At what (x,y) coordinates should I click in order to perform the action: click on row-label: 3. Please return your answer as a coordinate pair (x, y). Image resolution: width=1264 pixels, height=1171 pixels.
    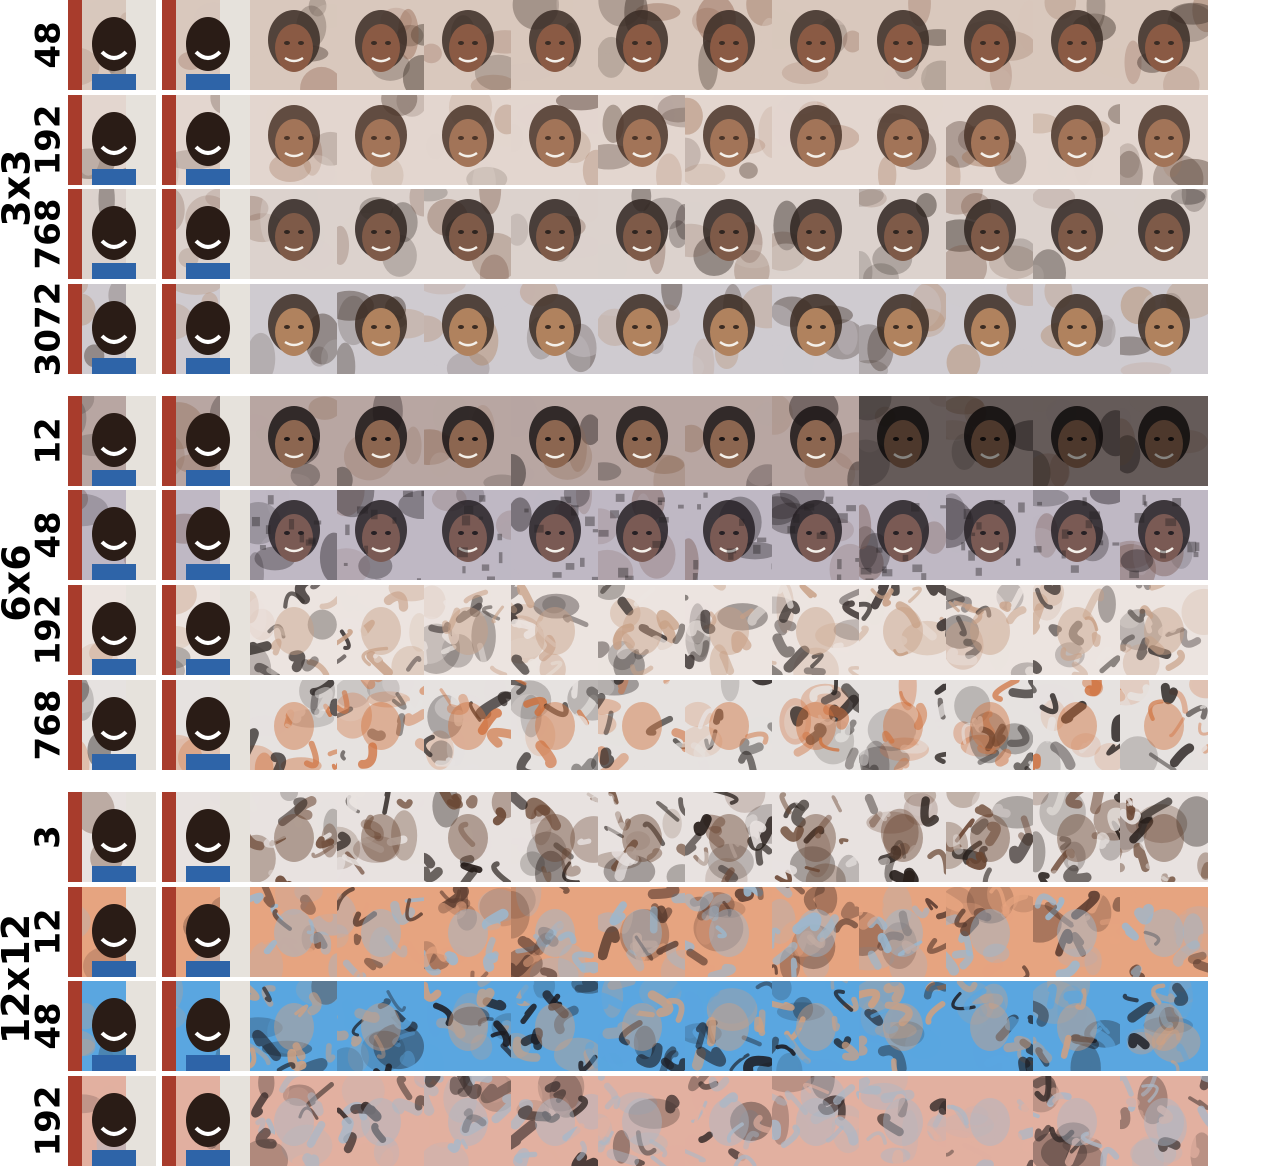
    Looking at the image, I should click on (47, 837).